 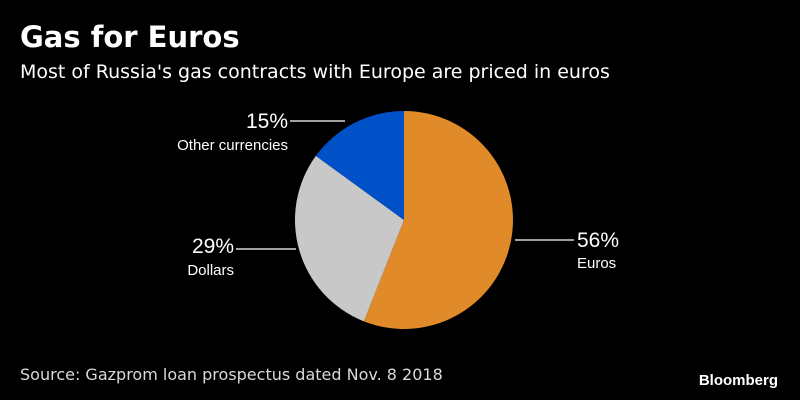 What do you see at coordinates (438, 220) in the screenshot?
I see `euros-slice` at bounding box center [438, 220].